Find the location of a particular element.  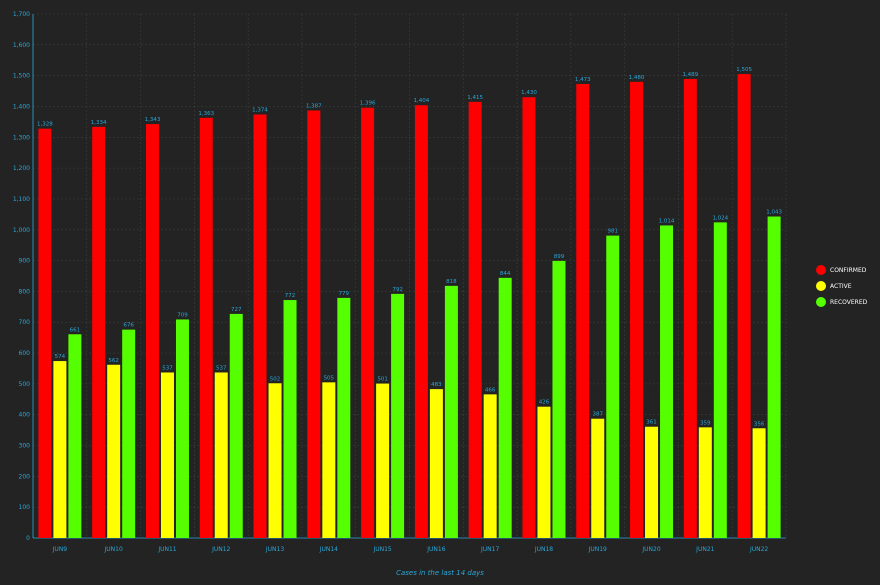

bar-recovered-jun12 is located at coordinates (236, 425).